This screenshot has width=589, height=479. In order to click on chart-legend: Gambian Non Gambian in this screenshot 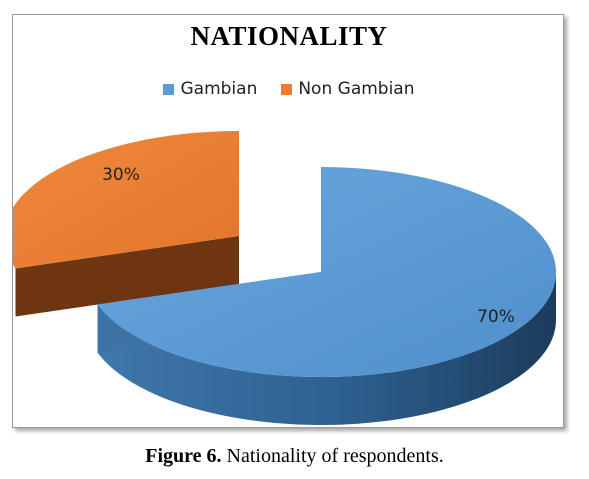, I will do `click(289, 89)`.